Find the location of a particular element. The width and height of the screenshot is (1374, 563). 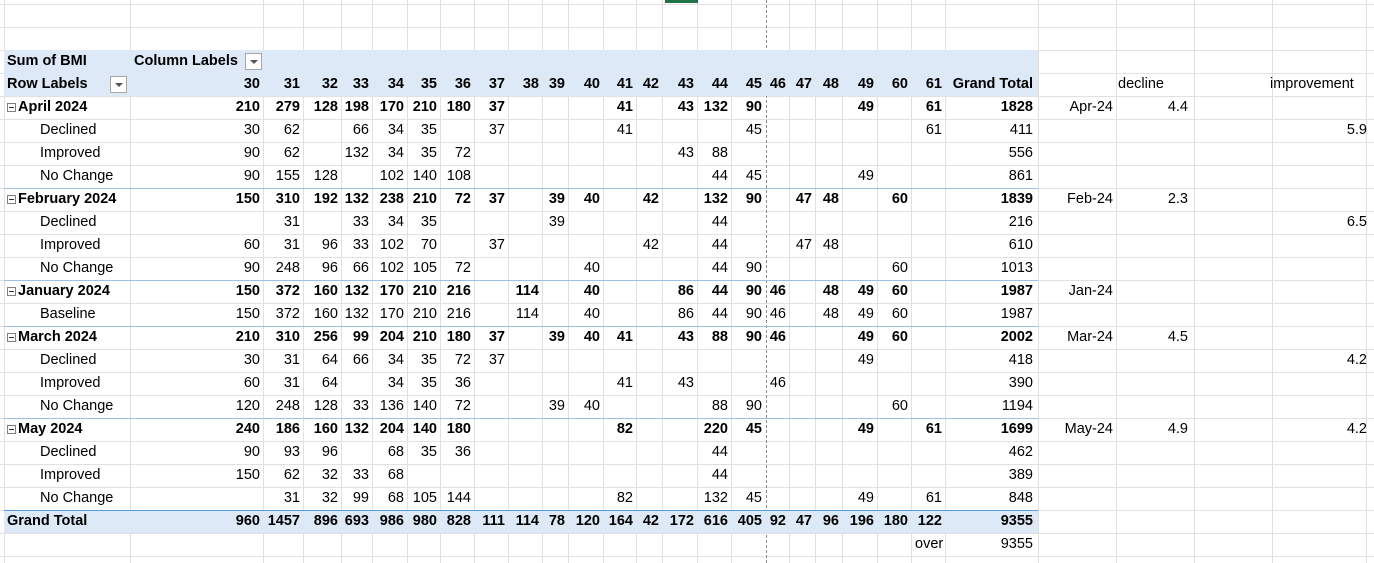

pivot-value-cell: 88 is located at coordinates (719, 153).